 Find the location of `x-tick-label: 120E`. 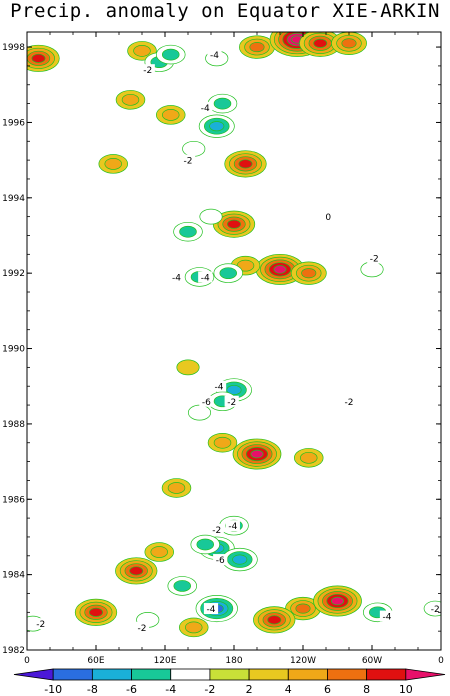

x-tick-label: 120E is located at coordinates (165, 661).